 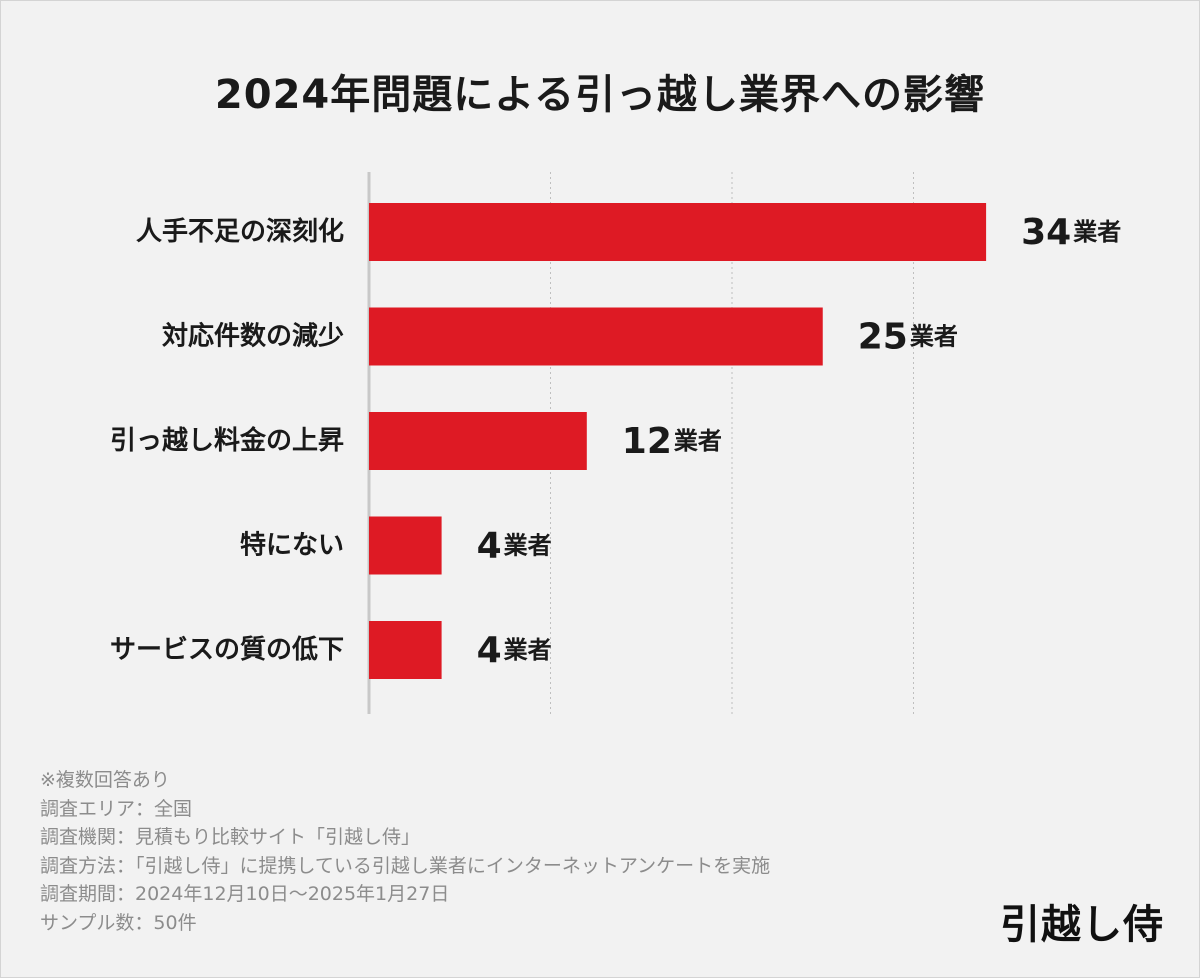 What do you see at coordinates (245, 894) in the screenshot?
I see `note-survey-period: 調査期間：2024年12月10日～2025年1月27日` at bounding box center [245, 894].